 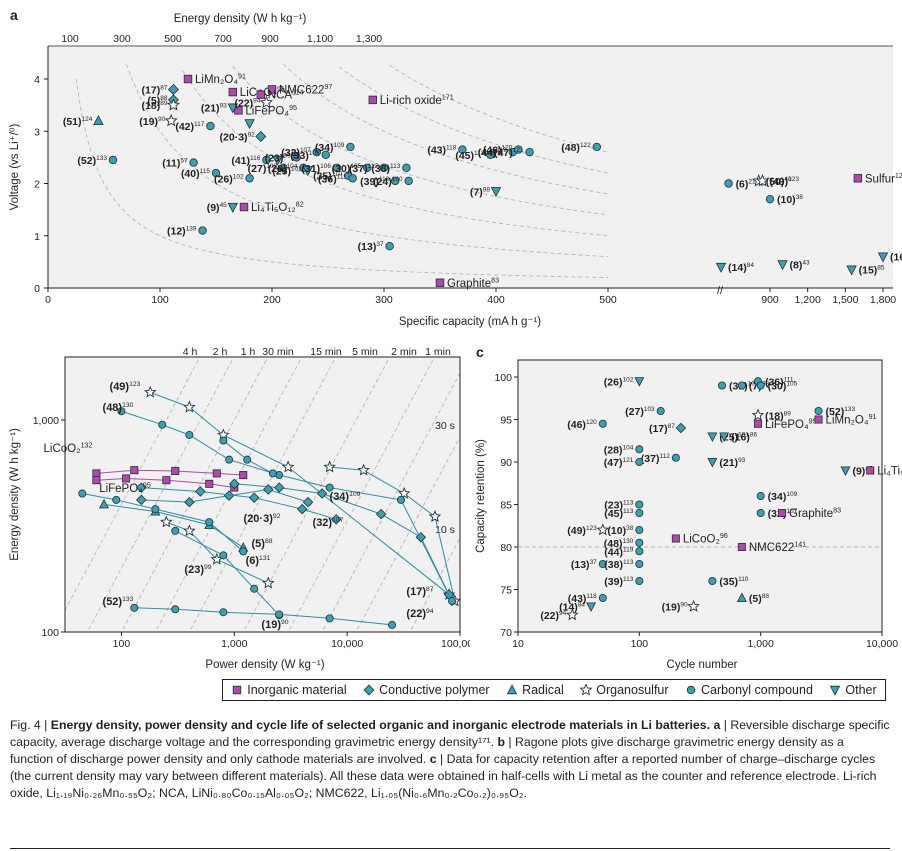 What do you see at coordinates (618, 565) in the screenshot?
I see `point-label-c: (38)113` at bounding box center [618, 565].